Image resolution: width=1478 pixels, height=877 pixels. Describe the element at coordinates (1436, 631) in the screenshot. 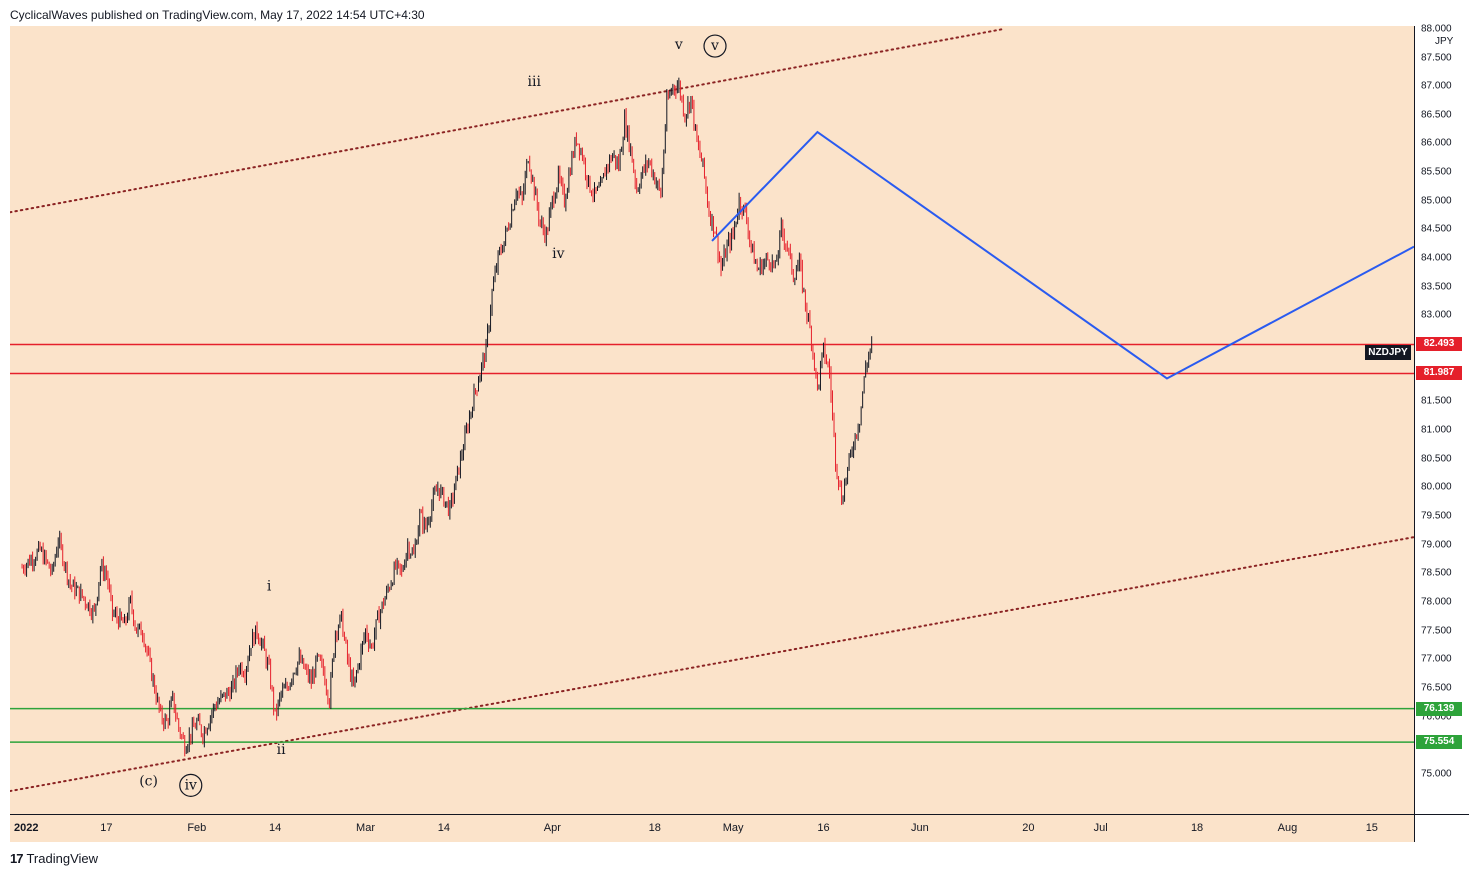

I see `price-tick: 77.500` at that location.